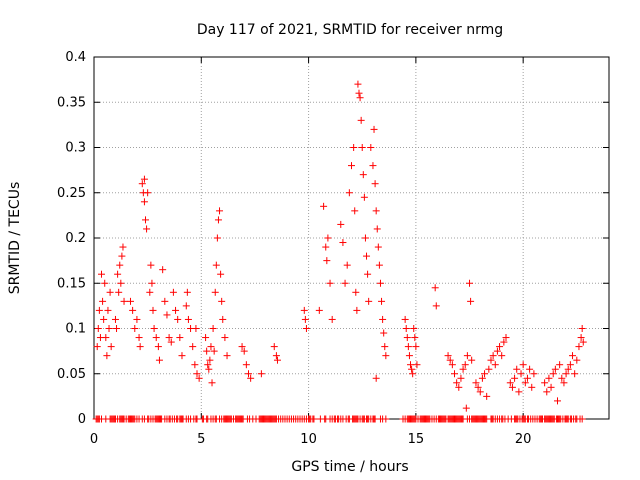  Describe the element at coordinates (82, 419) in the screenshot. I see `y-tick-label: 0` at that location.